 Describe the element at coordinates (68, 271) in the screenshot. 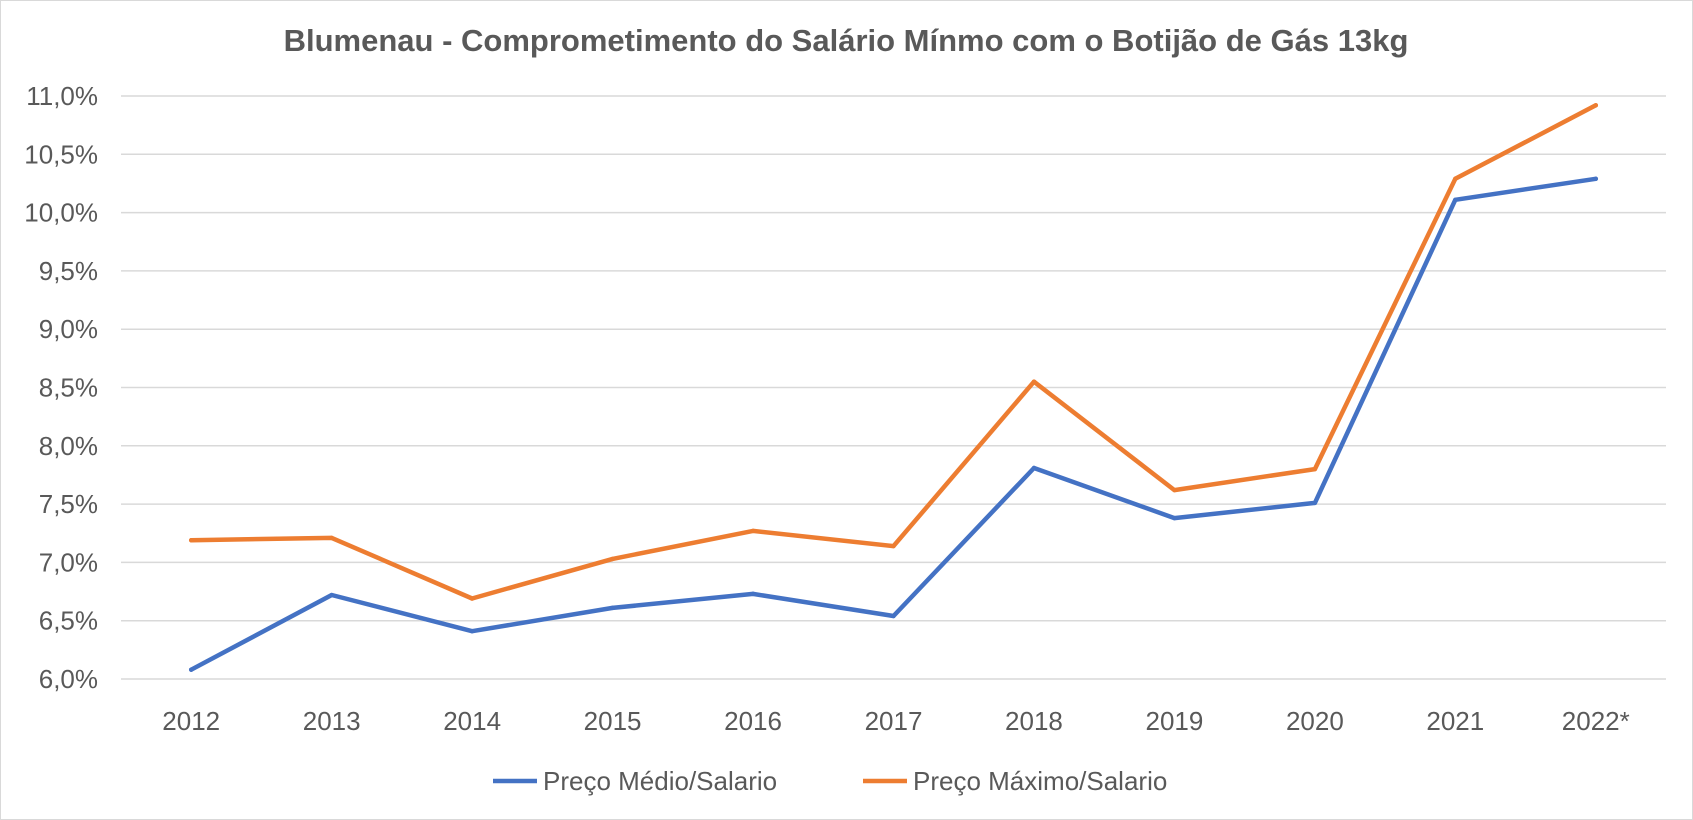

I see `y-tick-label: 9,5%` at that location.